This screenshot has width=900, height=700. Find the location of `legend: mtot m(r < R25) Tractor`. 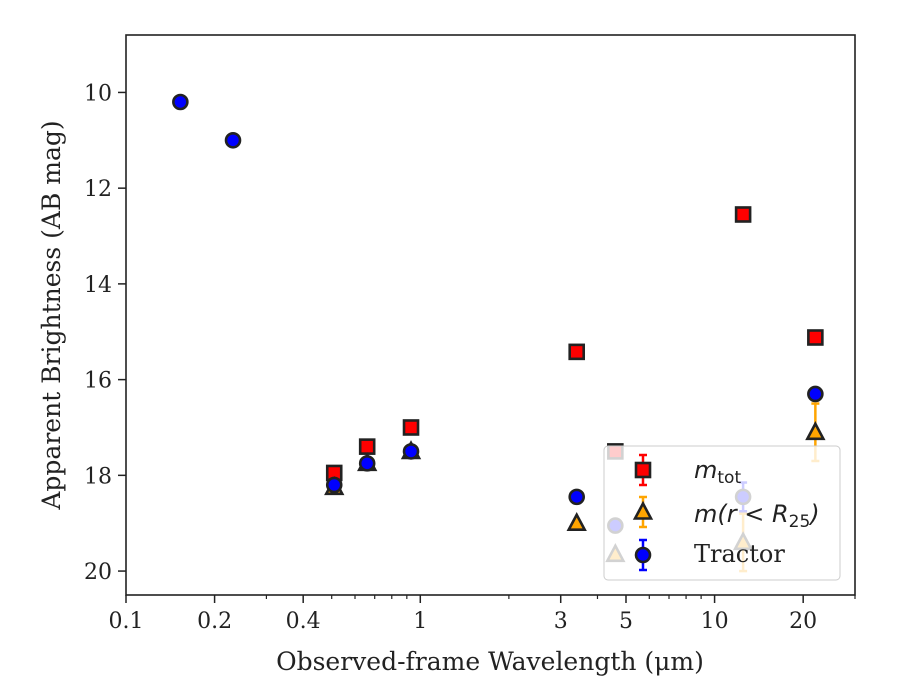

legend: mtot m(r < R25) Tractor is located at coordinates (722, 513).